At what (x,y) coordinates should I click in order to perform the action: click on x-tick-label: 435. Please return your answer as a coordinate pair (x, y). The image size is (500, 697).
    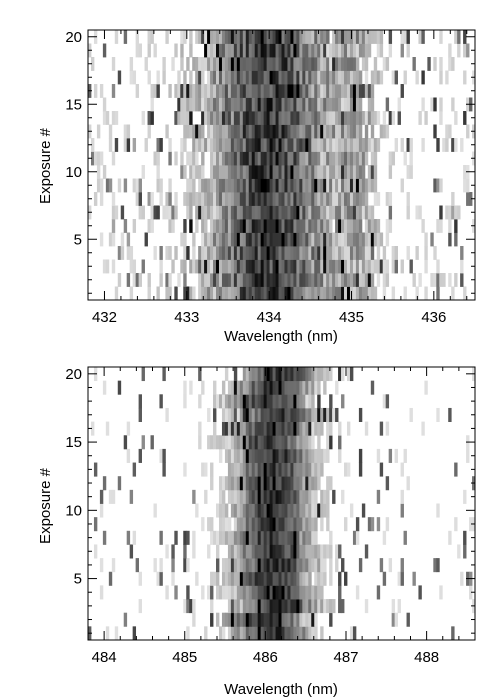
    Looking at the image, I should click on (351, 317).